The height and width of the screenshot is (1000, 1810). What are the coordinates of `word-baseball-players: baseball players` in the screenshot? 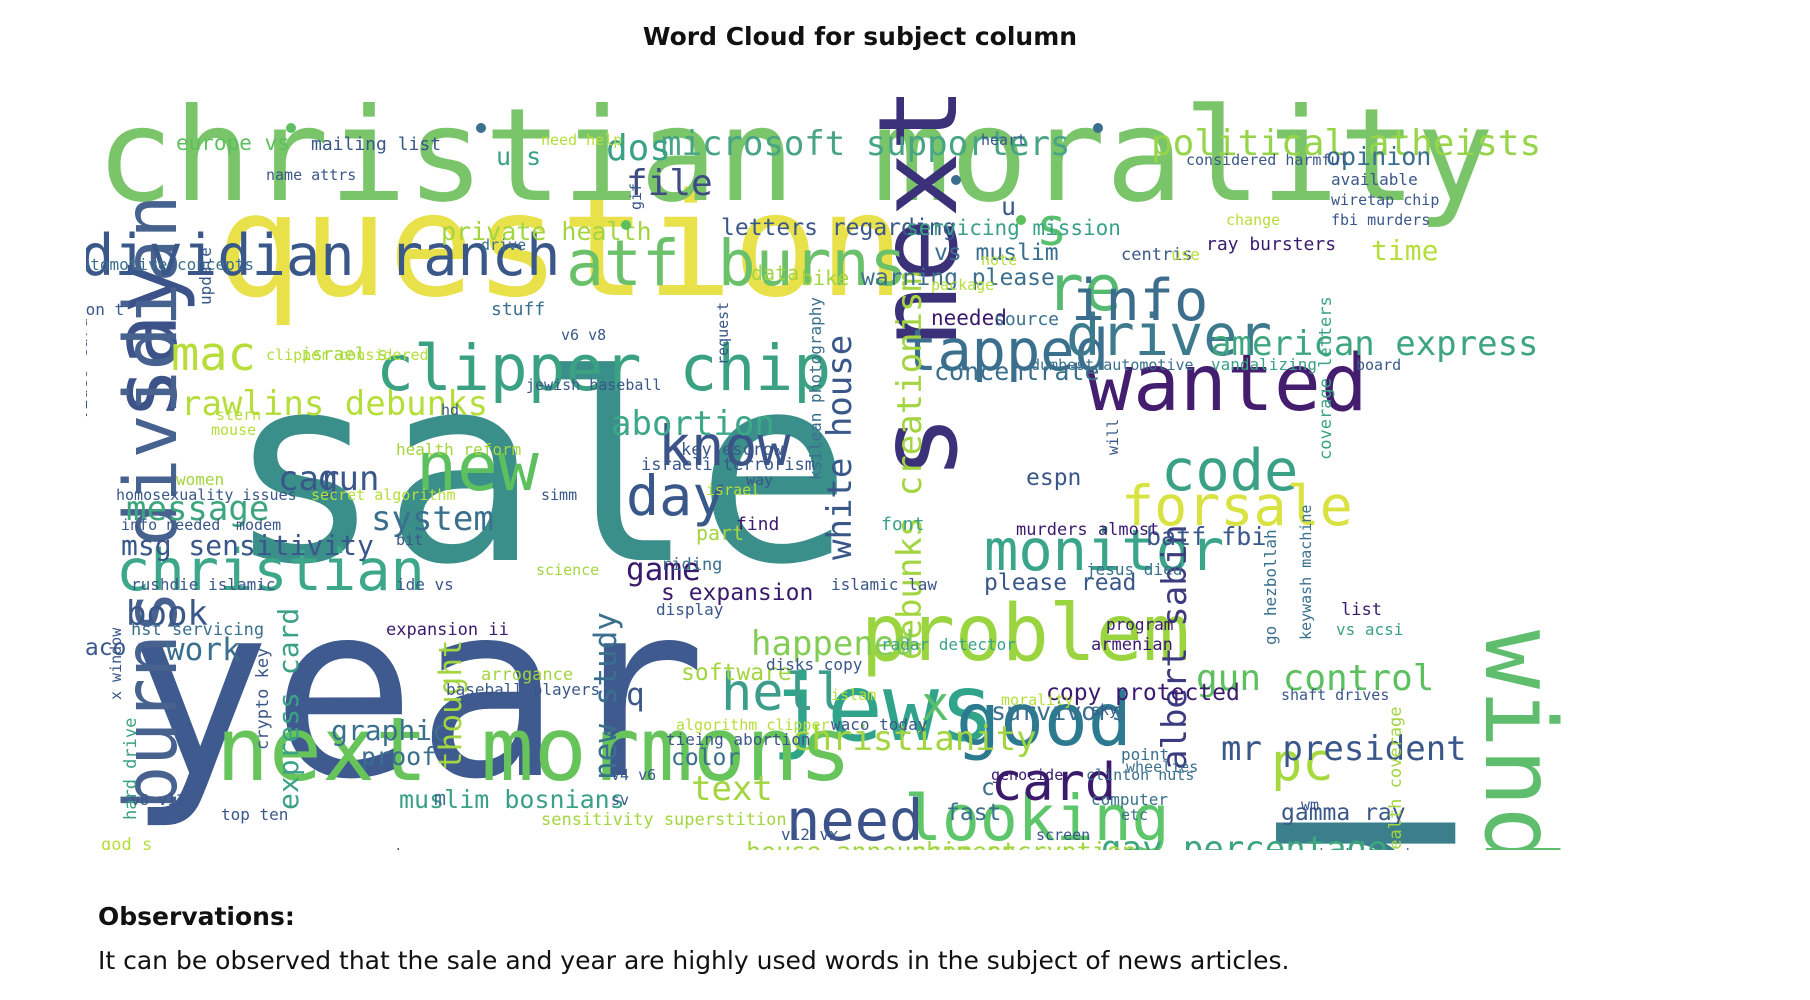 It's located at (523, 689).